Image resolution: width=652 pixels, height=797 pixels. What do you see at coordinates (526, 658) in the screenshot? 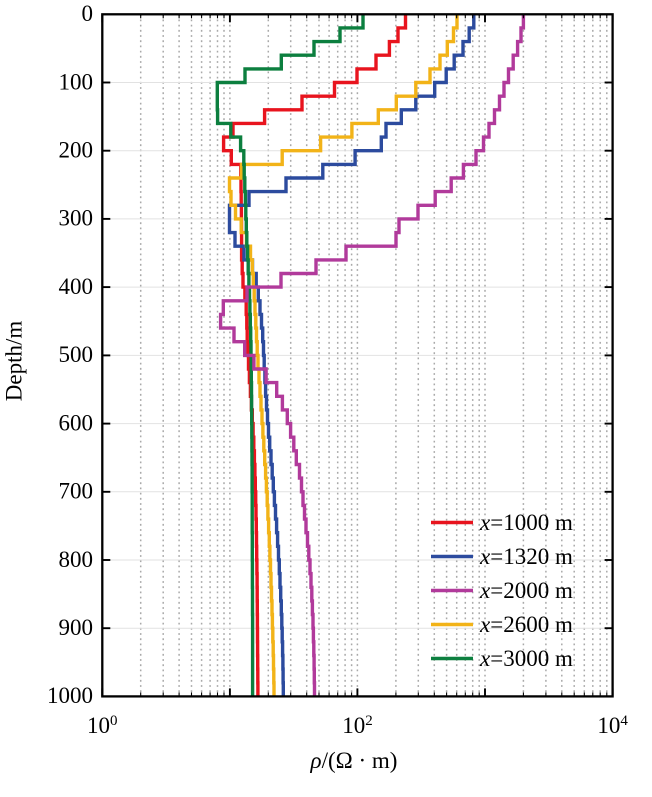
I see `svg-text: x=3000 m` at bounding box center [526, 658].